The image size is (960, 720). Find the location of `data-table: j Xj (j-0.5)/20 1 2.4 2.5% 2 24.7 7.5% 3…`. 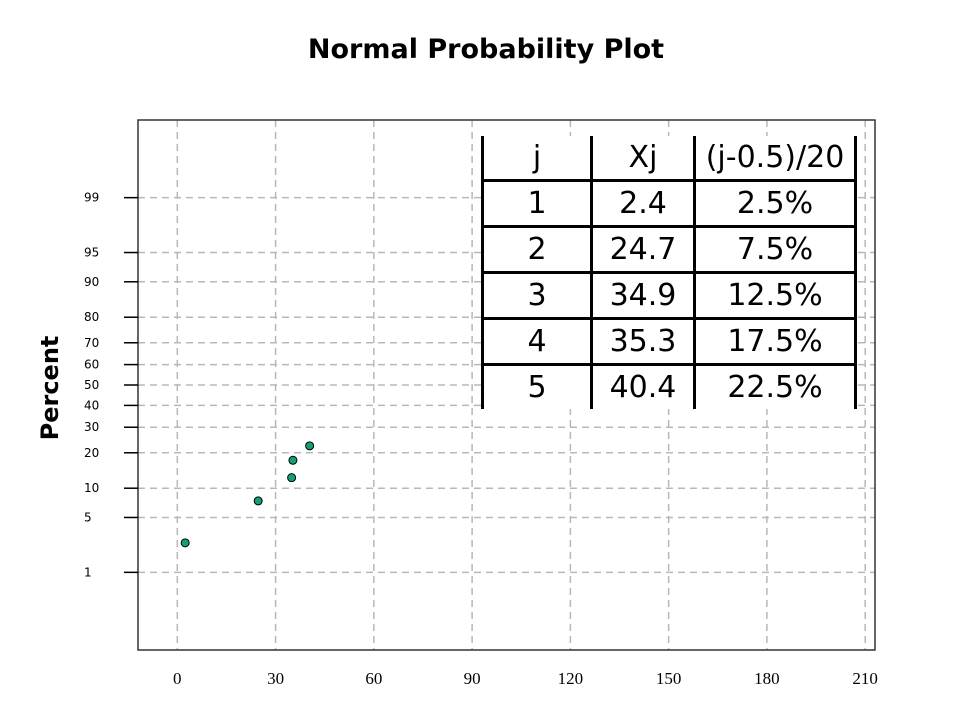

data-table: j Xj (j-0.5)/20 1 2.4 2.5% 2 24.7 7.5% 3… is located at coordinates (669, 272).